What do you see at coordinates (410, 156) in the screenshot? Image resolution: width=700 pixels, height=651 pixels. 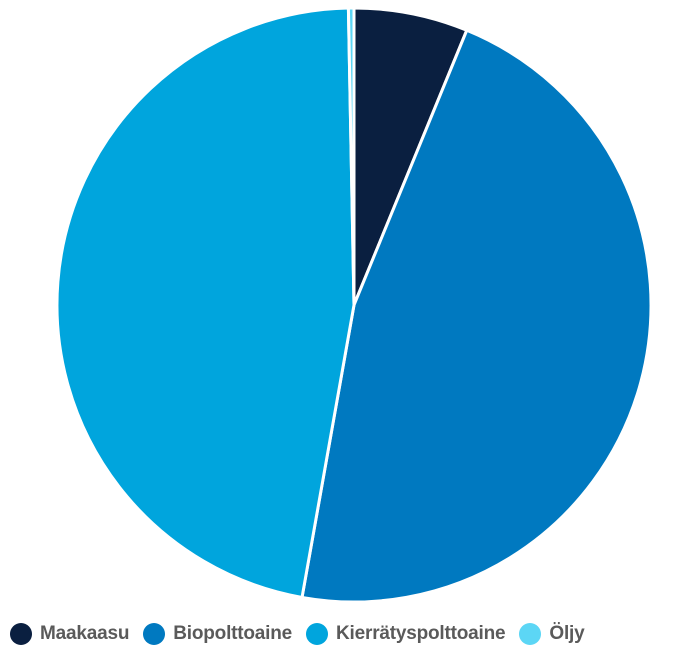 I see `pie-slice-maakaasu` at bounding box center [410, 156].